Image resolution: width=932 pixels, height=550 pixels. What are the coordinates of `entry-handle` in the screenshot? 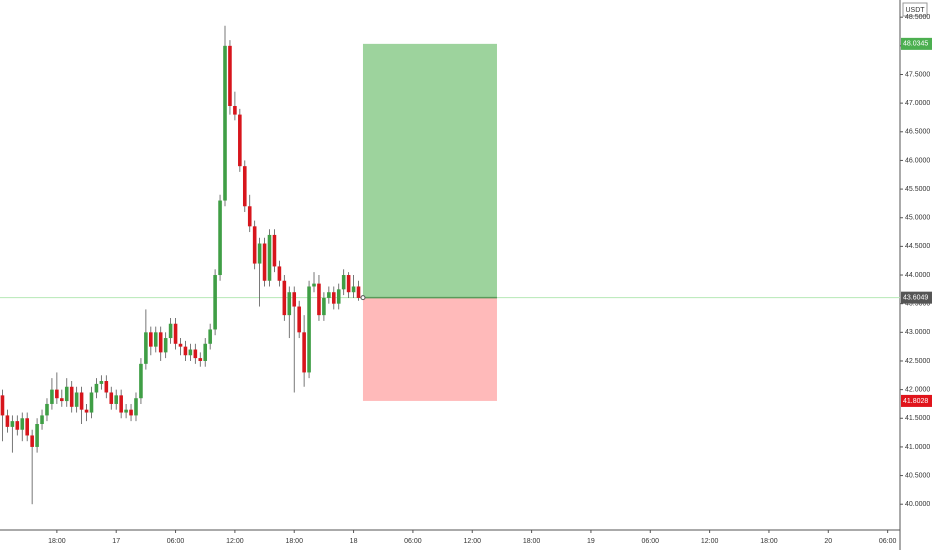 It's located at (363, 298).